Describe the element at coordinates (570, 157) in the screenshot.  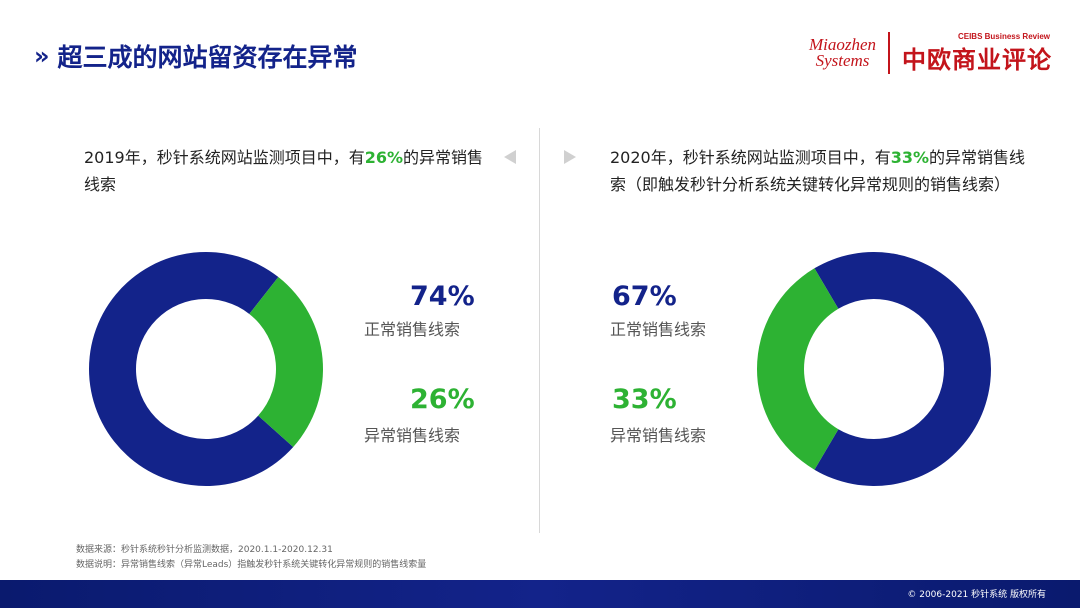
I see `next-arrow-icon` at that location.